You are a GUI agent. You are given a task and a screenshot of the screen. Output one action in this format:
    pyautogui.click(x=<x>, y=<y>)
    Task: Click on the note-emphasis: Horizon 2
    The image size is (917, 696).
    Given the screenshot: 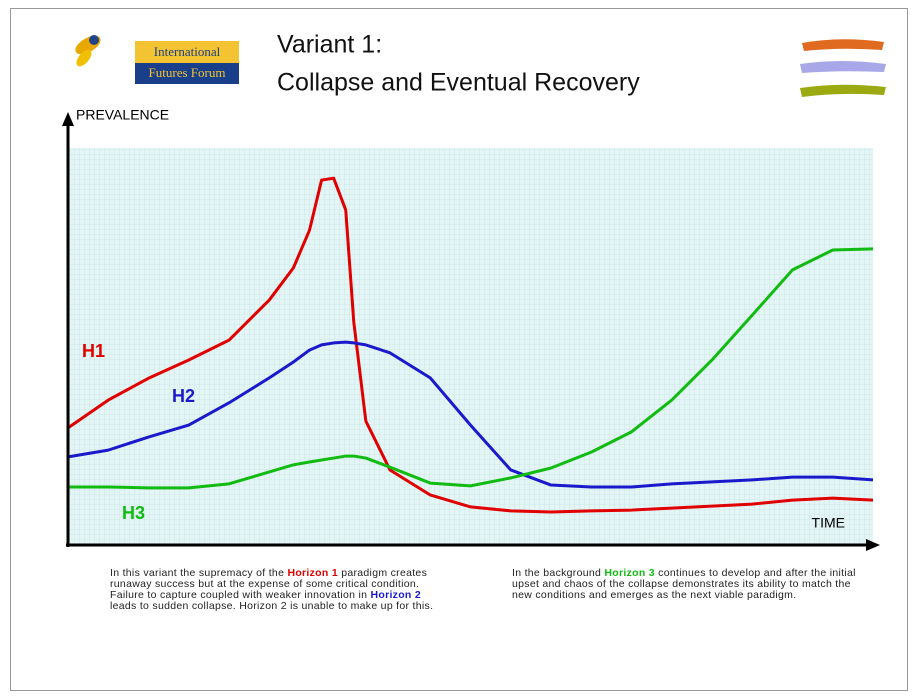 What is the action you would take?
    pyautogui.click(x=396, y=595)
    